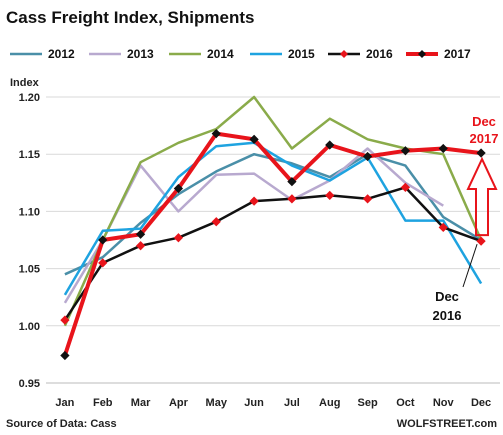 The width and height of the screenshot is (503, 435). What do you see at coordinates (447, 424) in the screenshot?
I see `watermark: WOLFSTREET.com` at bounding box center [447, 424].